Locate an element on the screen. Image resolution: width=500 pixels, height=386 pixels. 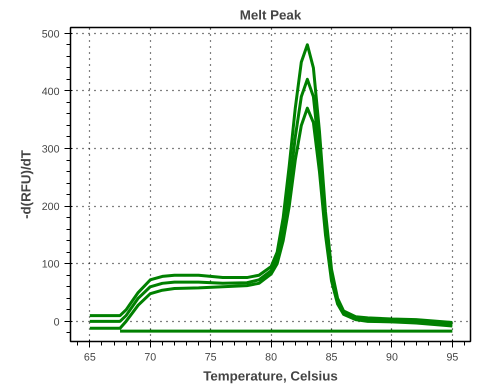
x-tick-label: 65 is located at coordinates (90, 358).